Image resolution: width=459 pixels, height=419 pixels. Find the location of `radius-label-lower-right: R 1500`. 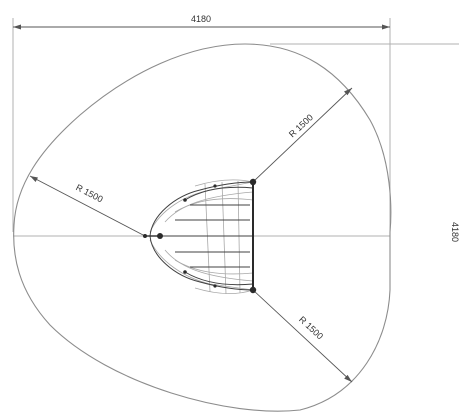

radius-label-lower-right: R 1500 is located at coordinates (311, 327).